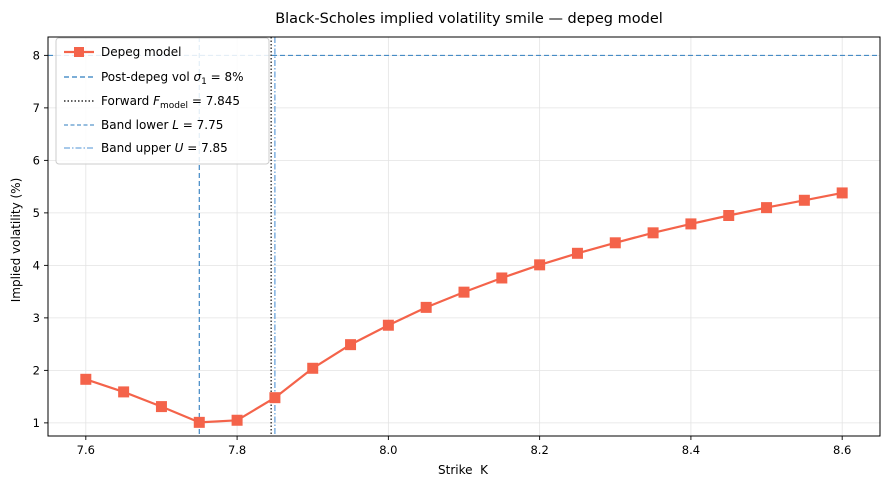 The image size is (889, 490). I want to click on y-tick-label: 3, so click(36, 318).